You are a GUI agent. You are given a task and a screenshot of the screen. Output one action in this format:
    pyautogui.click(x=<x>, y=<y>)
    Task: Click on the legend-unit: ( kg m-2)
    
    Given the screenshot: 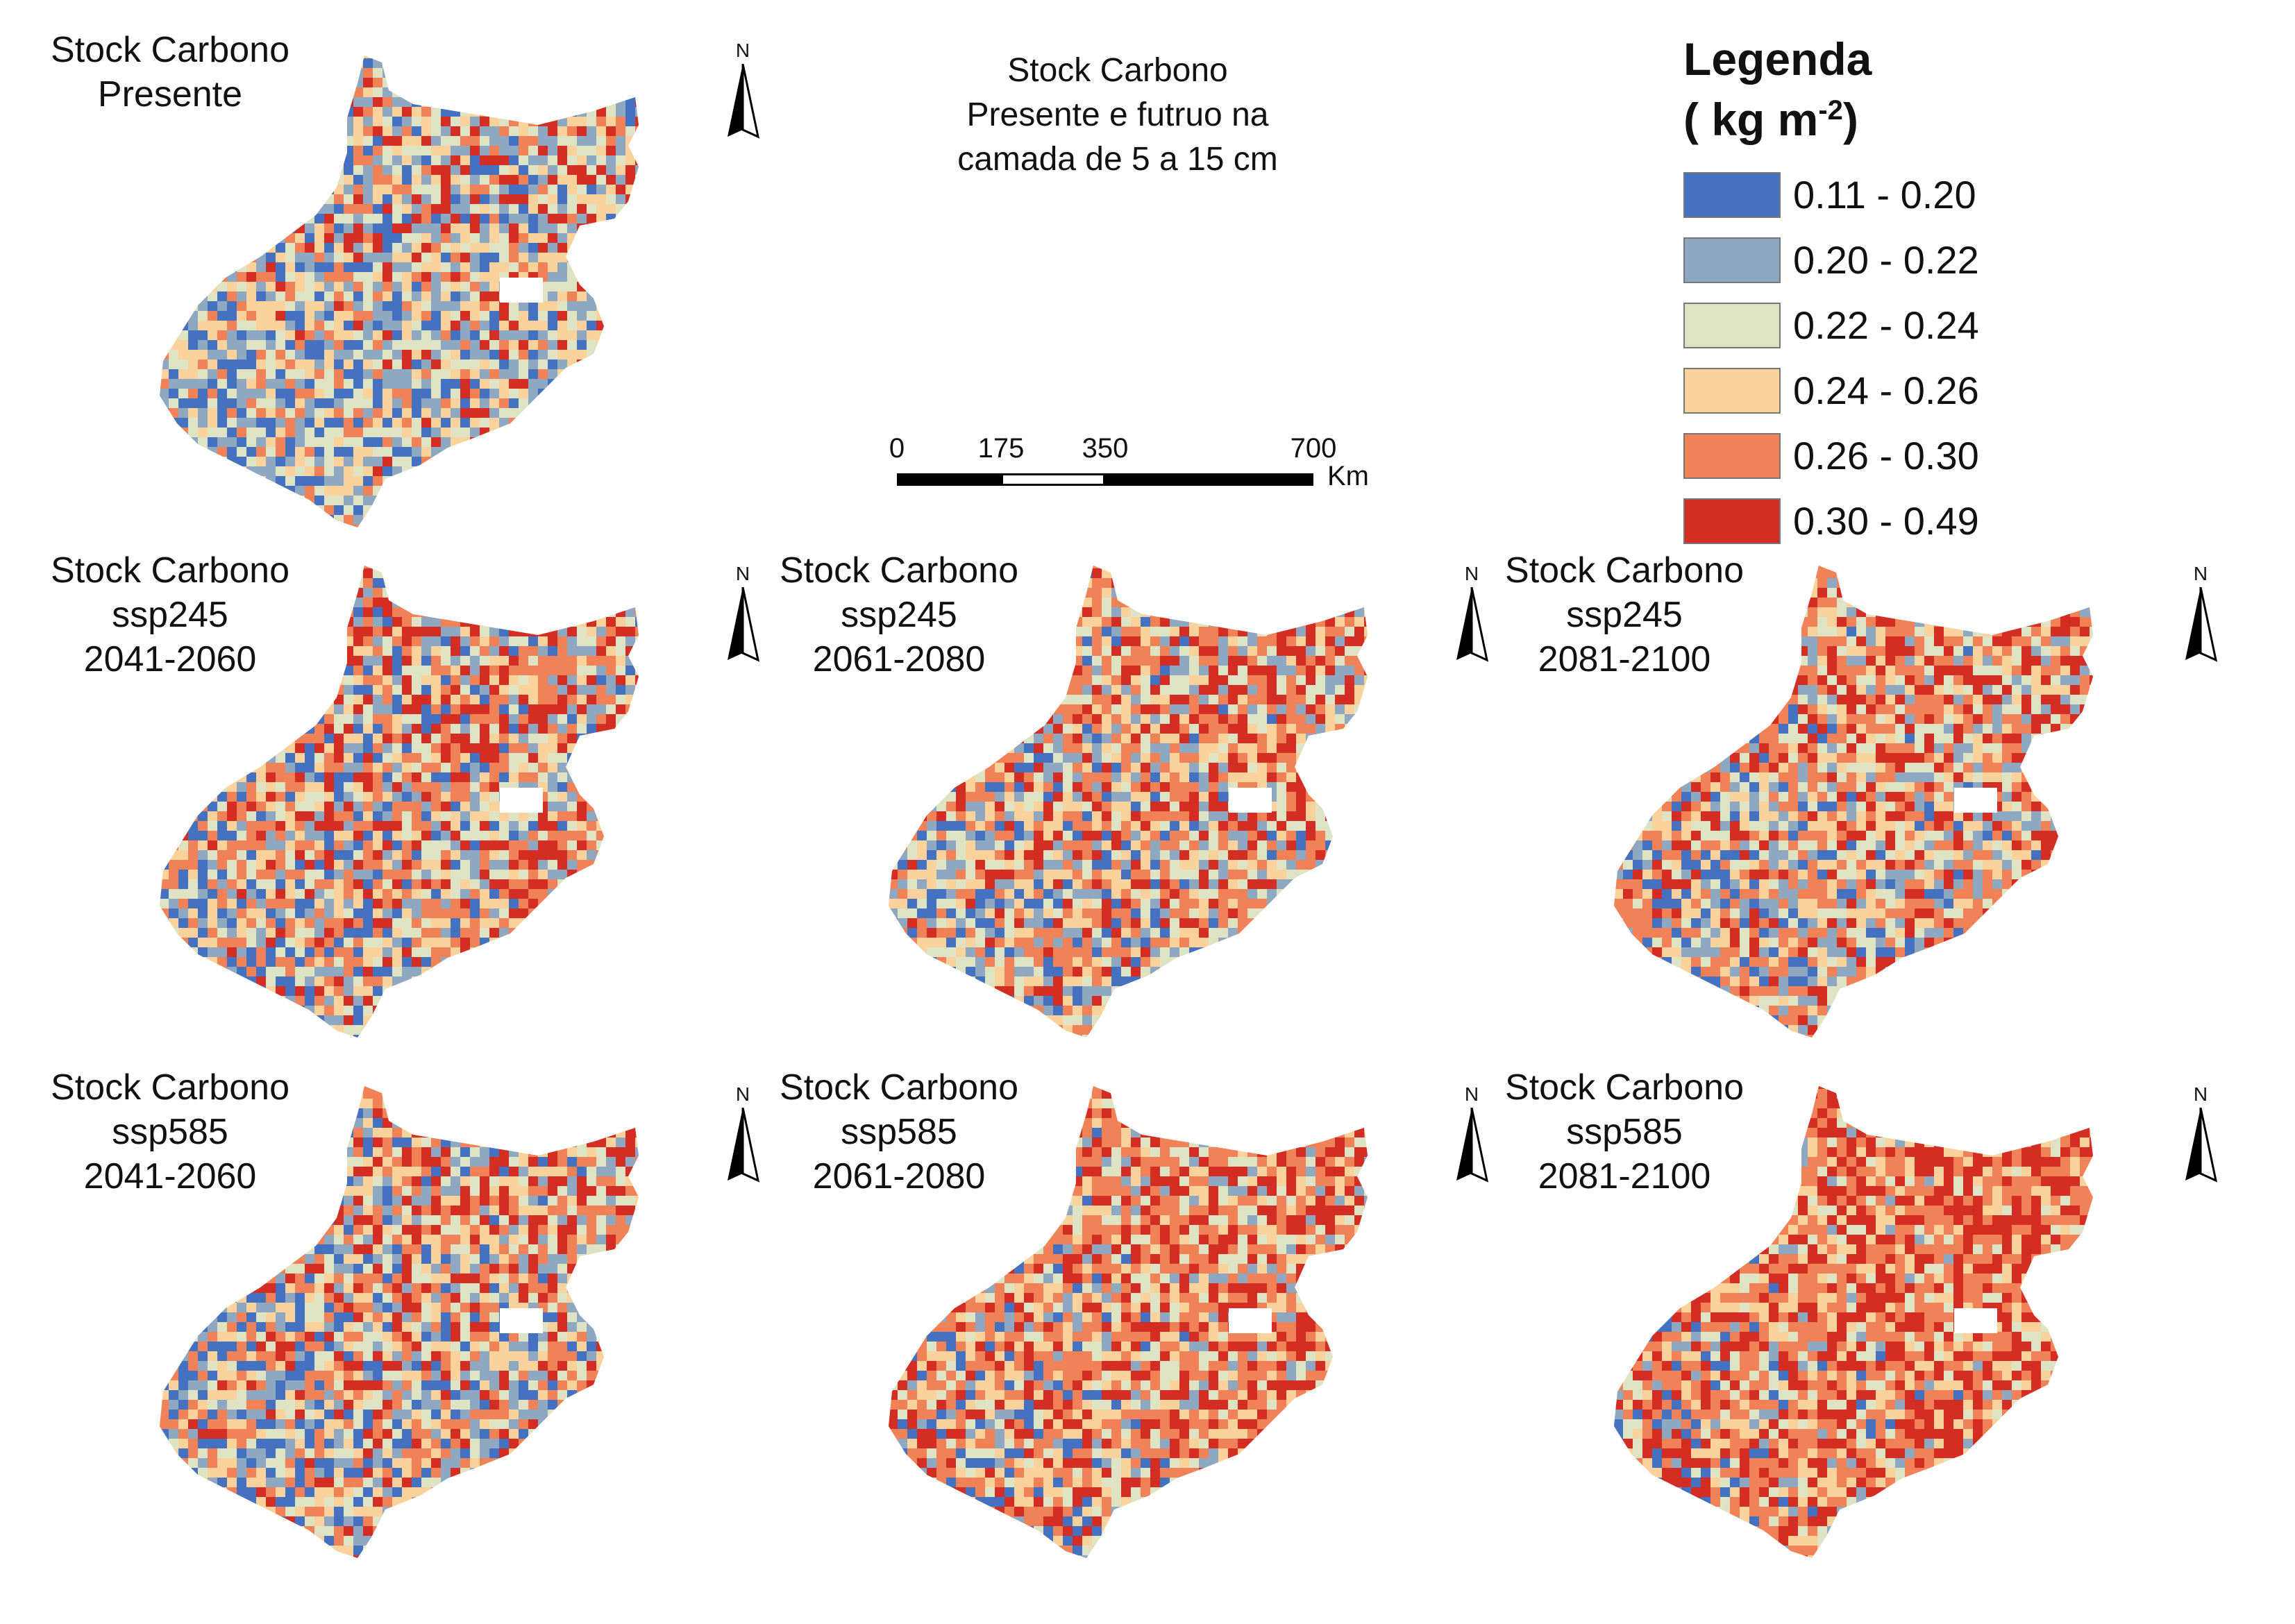 What is the action you would take?
    pyautogui.click(x=1777, y=115)
    